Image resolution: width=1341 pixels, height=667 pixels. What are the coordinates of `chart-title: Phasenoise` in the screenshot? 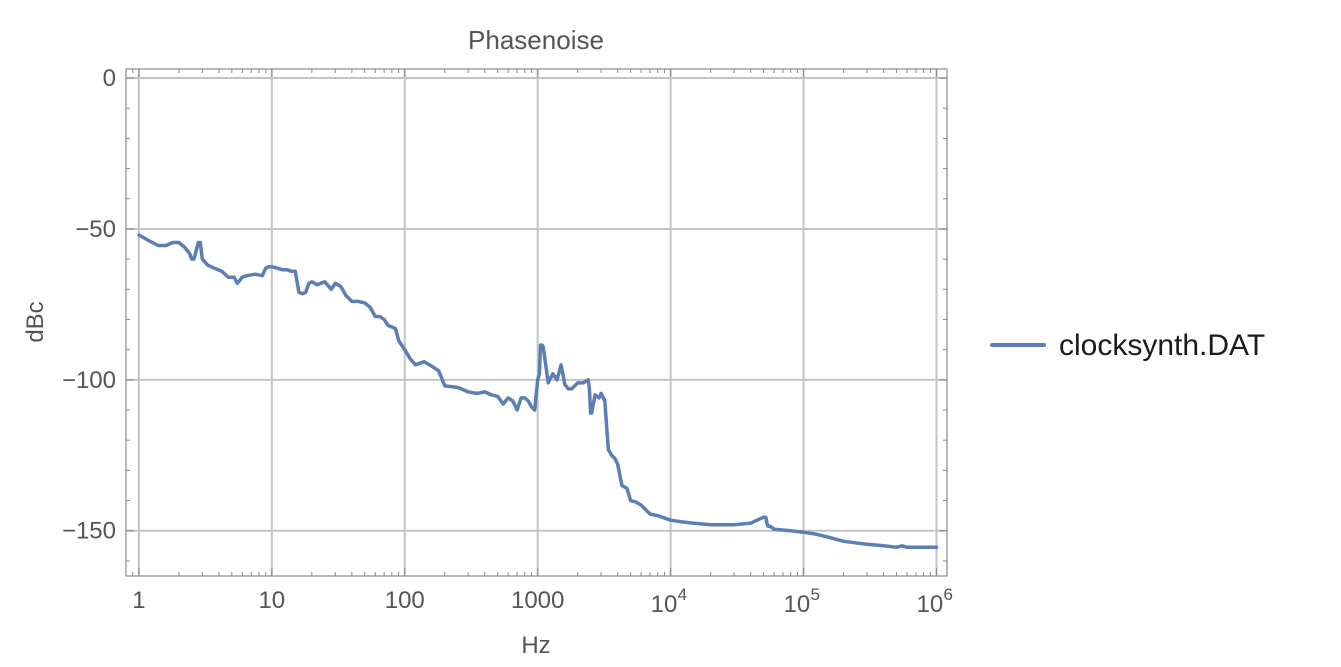 It's located at (536, 40).